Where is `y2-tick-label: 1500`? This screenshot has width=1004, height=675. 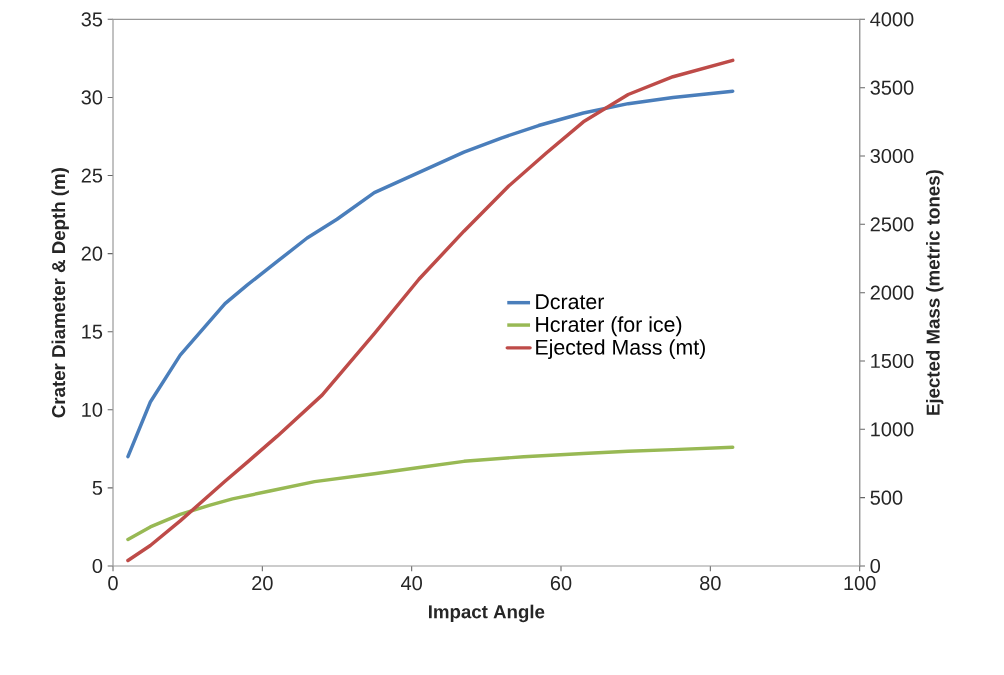
y2-tick-label: 1500 is located at coordinates (892, 361).